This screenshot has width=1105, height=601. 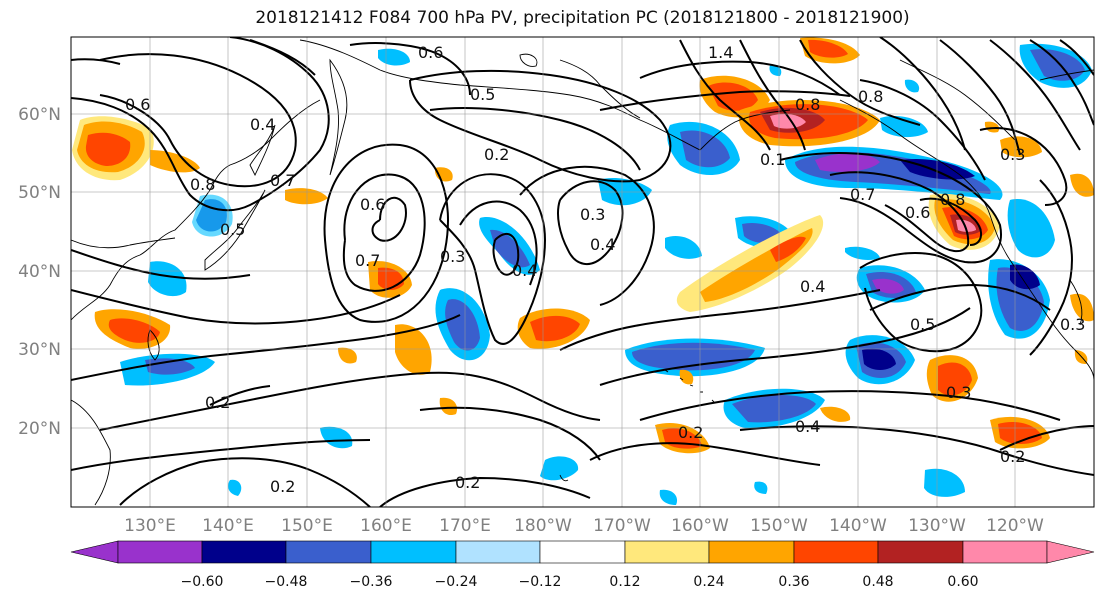 What do you see at coordinates (962, 582) in the screenshot?
I see `colorbar-tick-label: 0.60` at bounding box center [962, 582].